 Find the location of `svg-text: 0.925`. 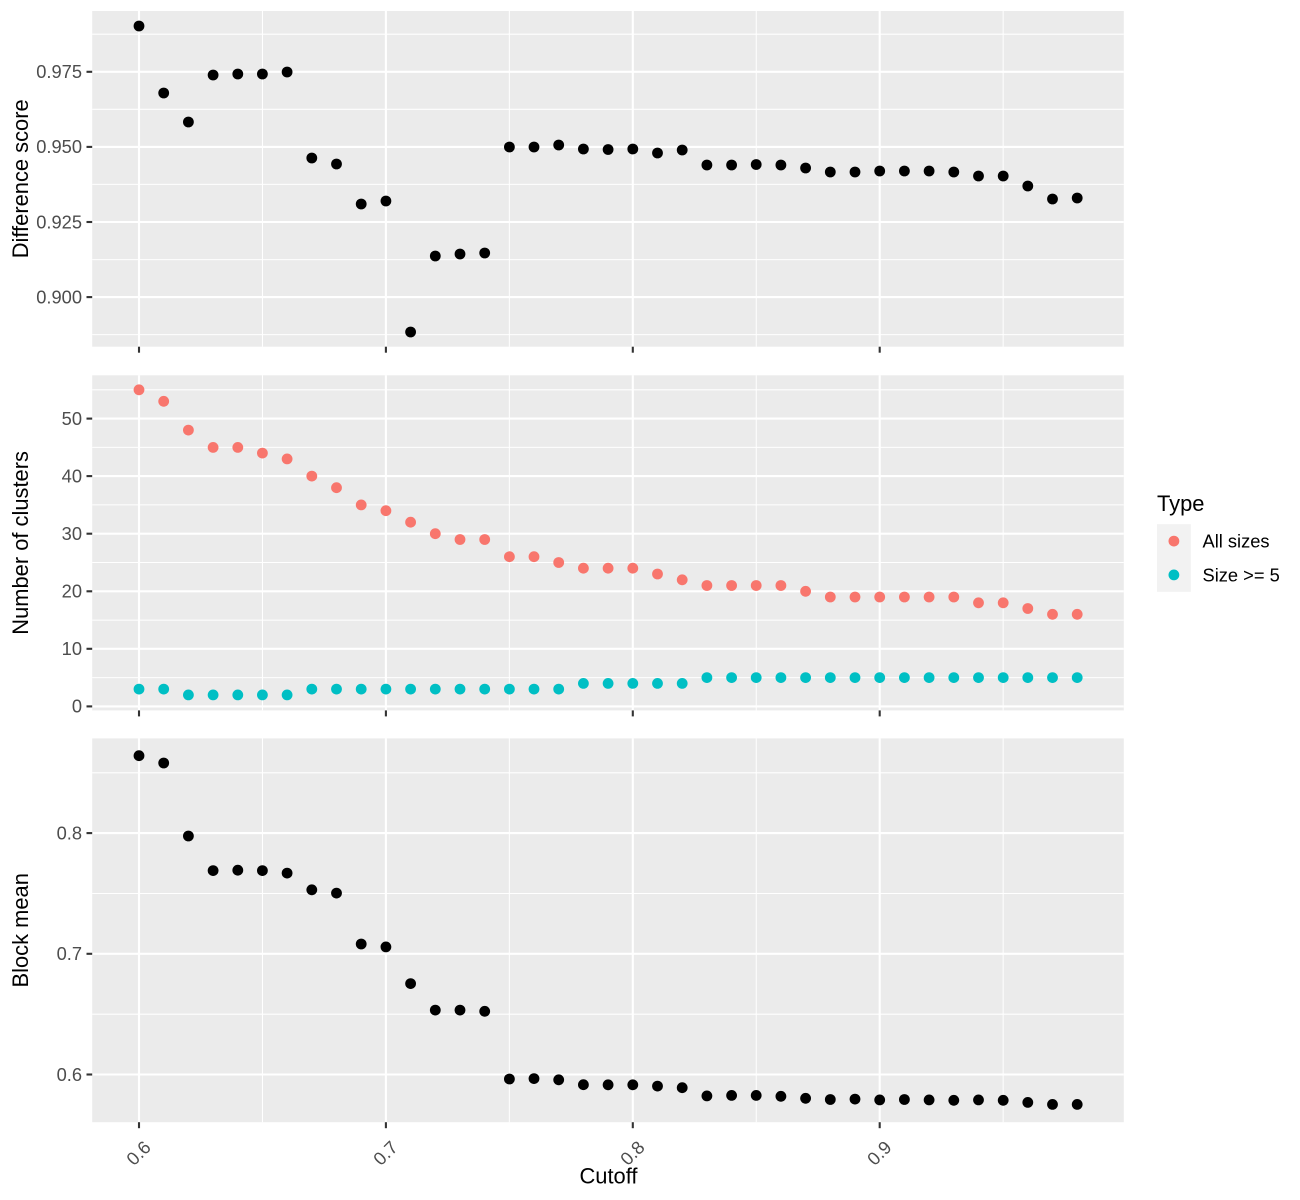

svg-text: 0.925 is located at coordinates (59, 221).